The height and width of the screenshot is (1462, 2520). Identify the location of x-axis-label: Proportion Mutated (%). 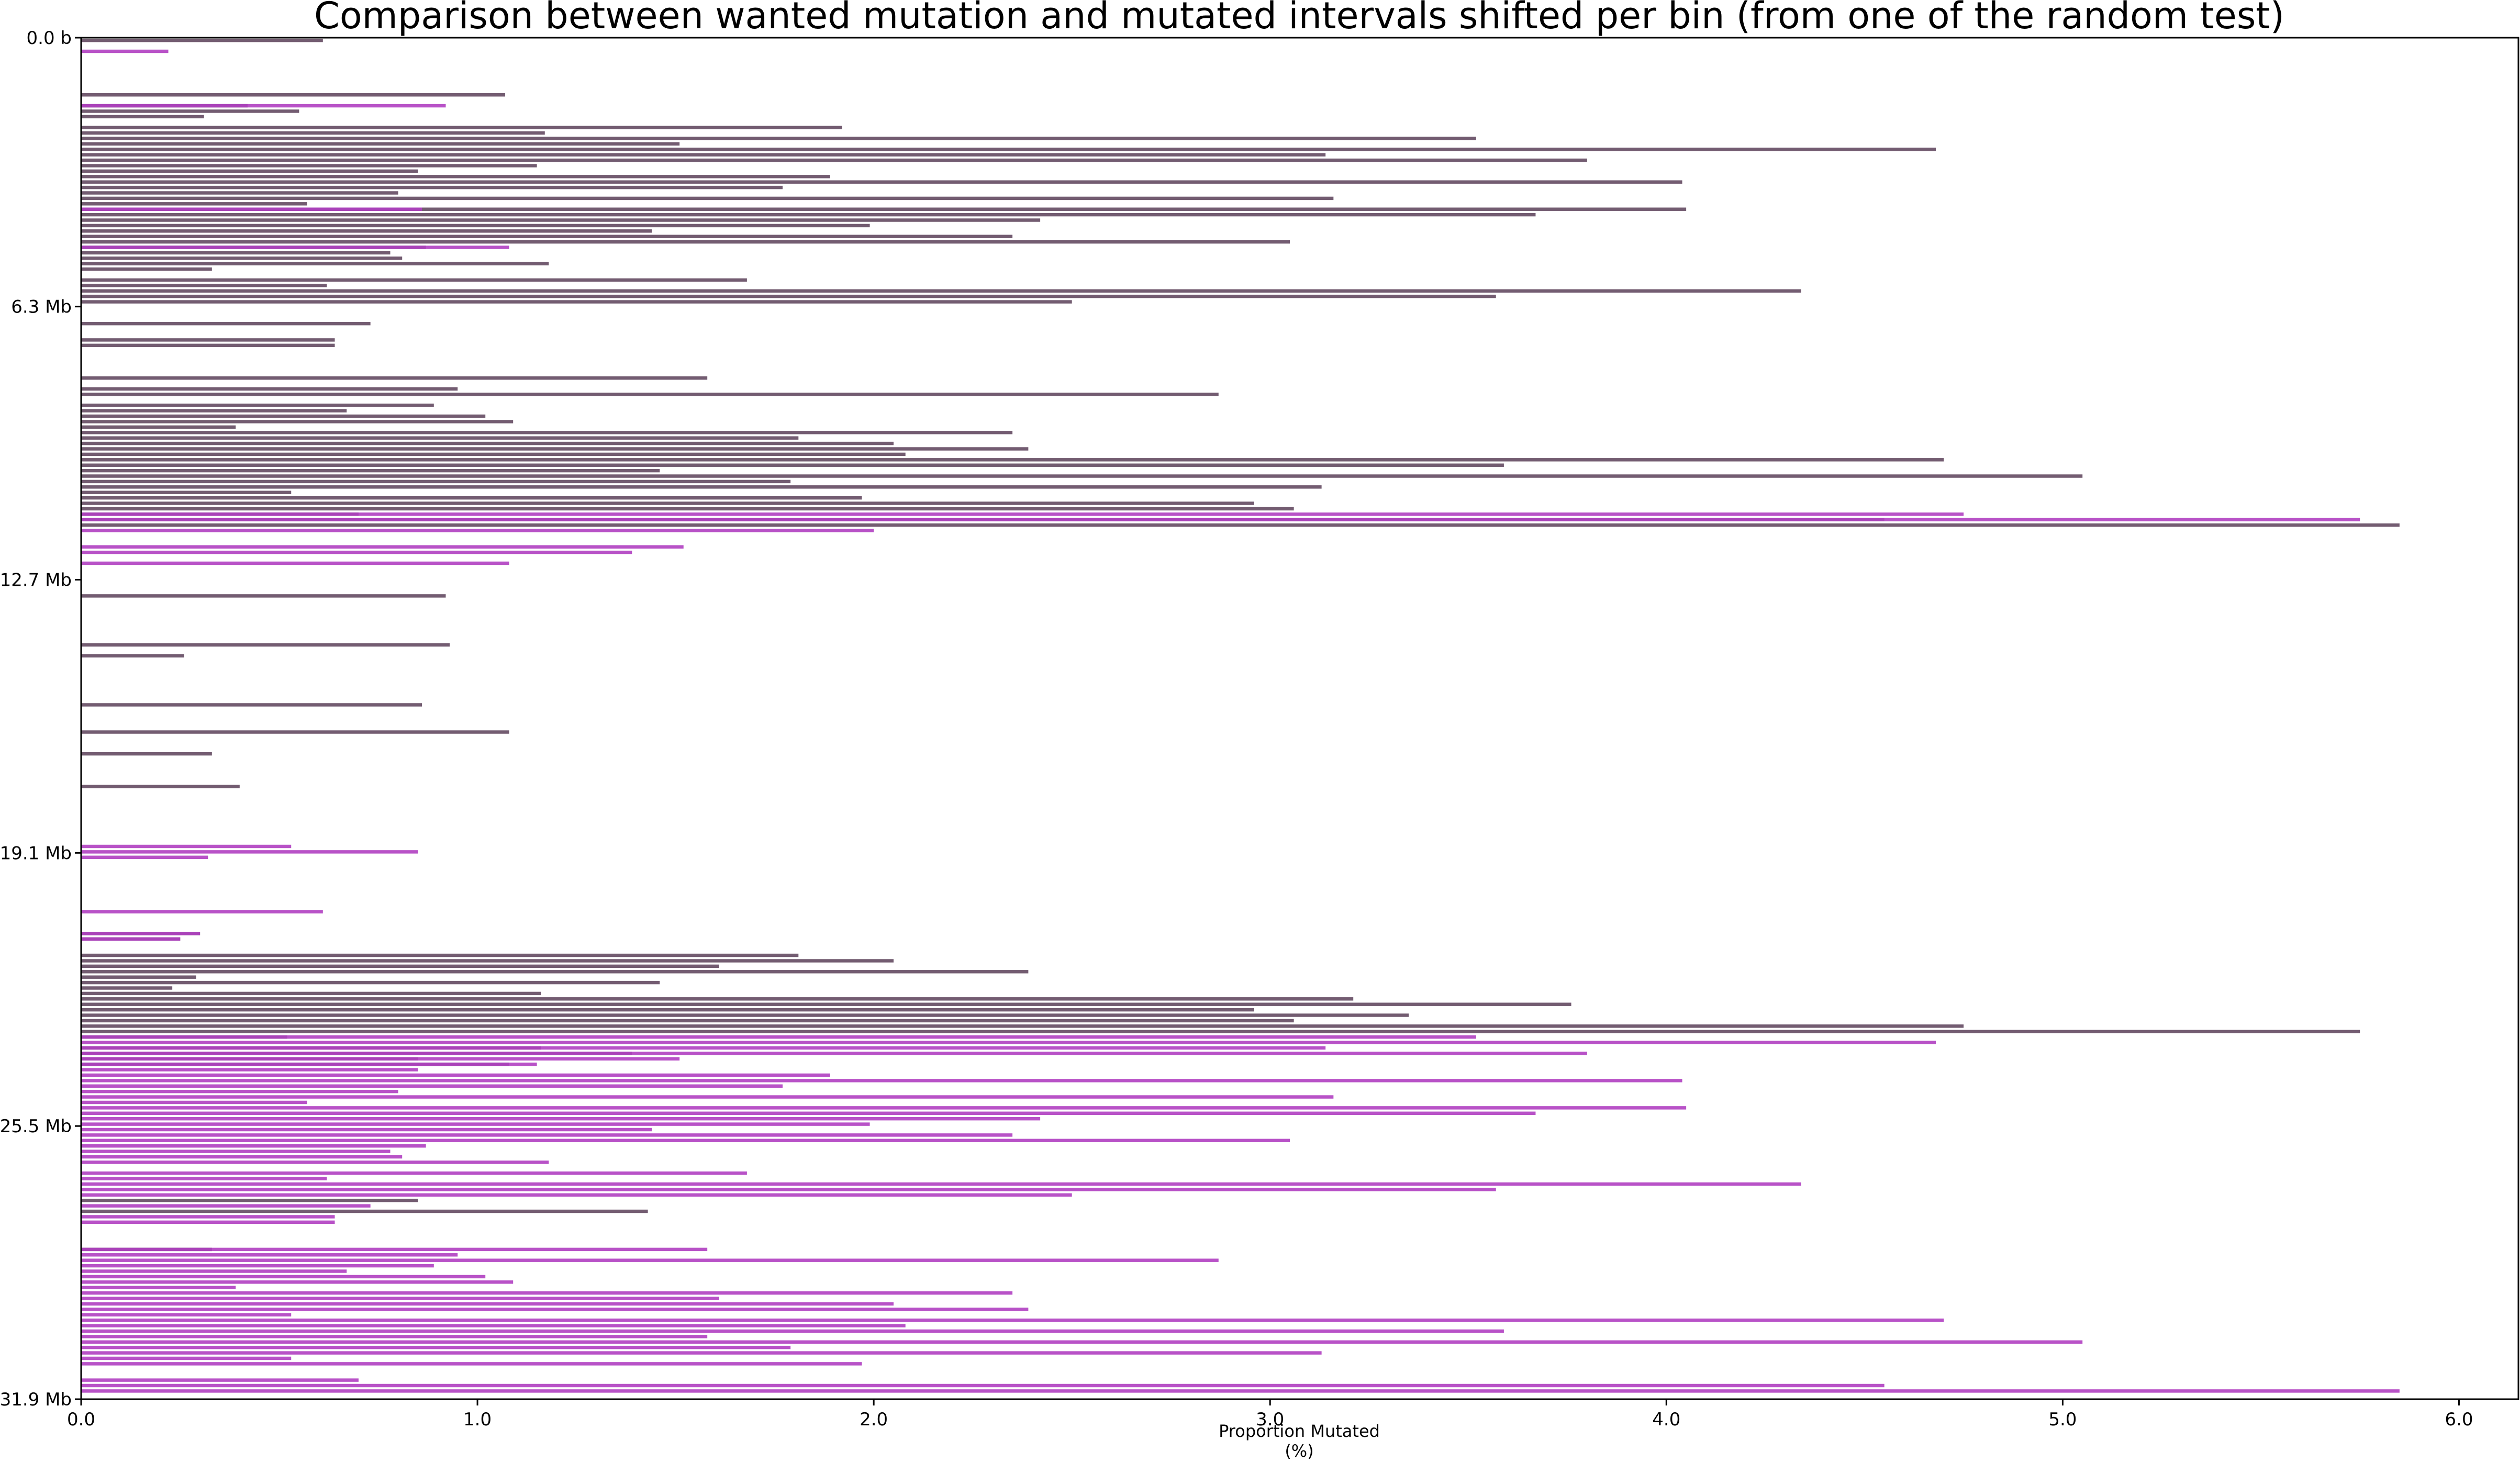
(1299, 1441).